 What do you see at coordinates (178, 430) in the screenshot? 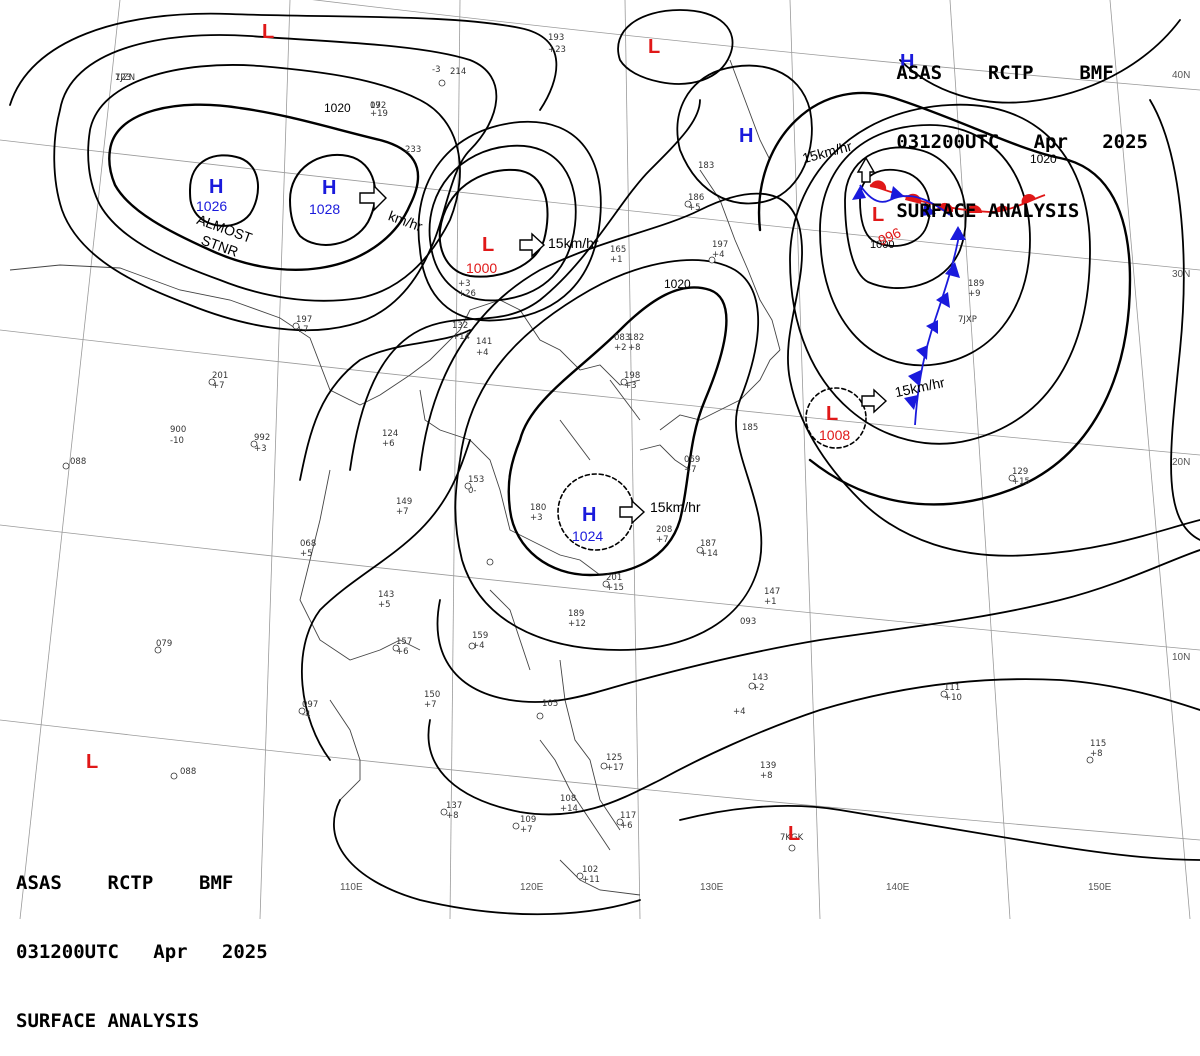
I see `station-value: 900` at bounding box center [178, 430].